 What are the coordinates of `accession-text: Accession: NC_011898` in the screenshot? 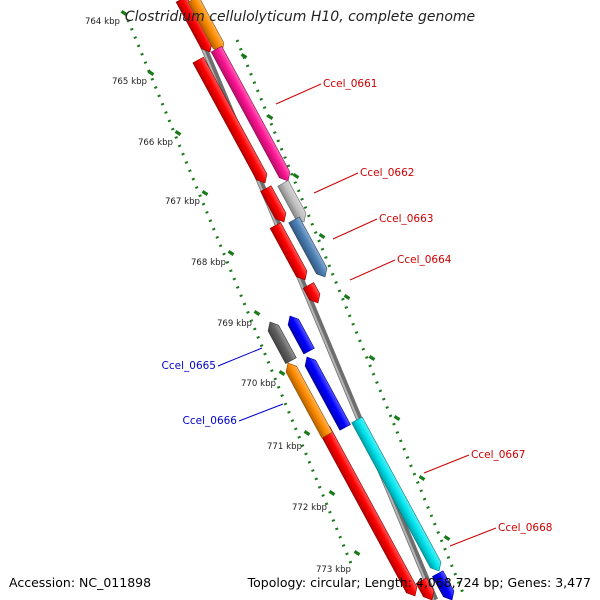 It's located at (80, 582).